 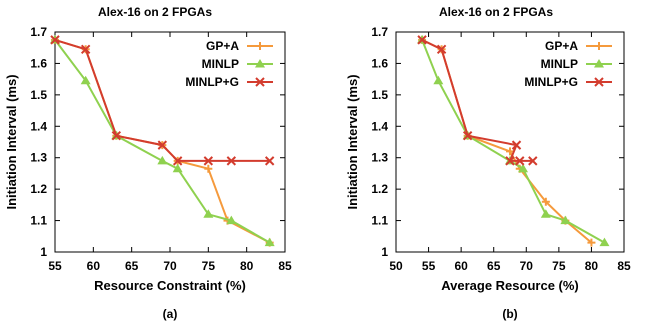 What do you see at coordinates (509, 314) in the screenshot?
I see `chart-caption: (b)` at bounding box center [509, 314].